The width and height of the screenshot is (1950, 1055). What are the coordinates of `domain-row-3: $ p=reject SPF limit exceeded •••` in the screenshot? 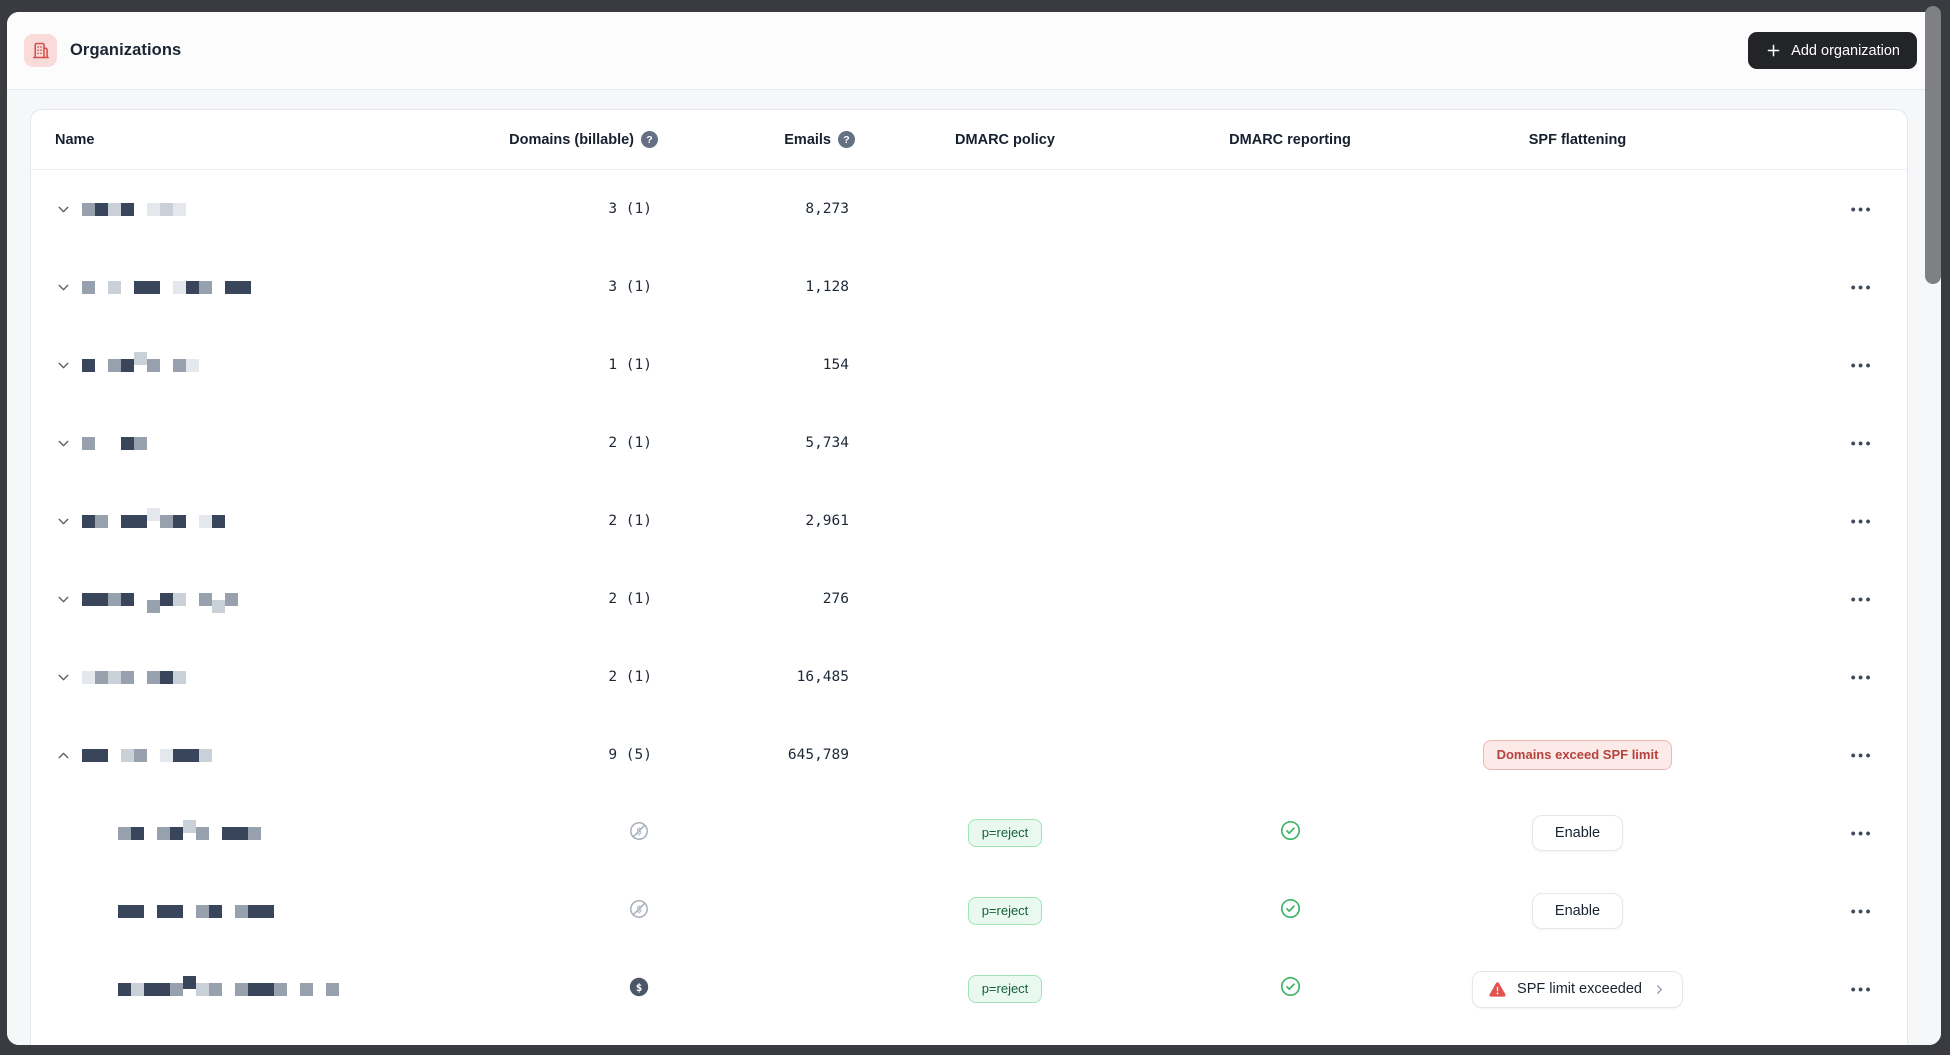 It's located at (969, 989).